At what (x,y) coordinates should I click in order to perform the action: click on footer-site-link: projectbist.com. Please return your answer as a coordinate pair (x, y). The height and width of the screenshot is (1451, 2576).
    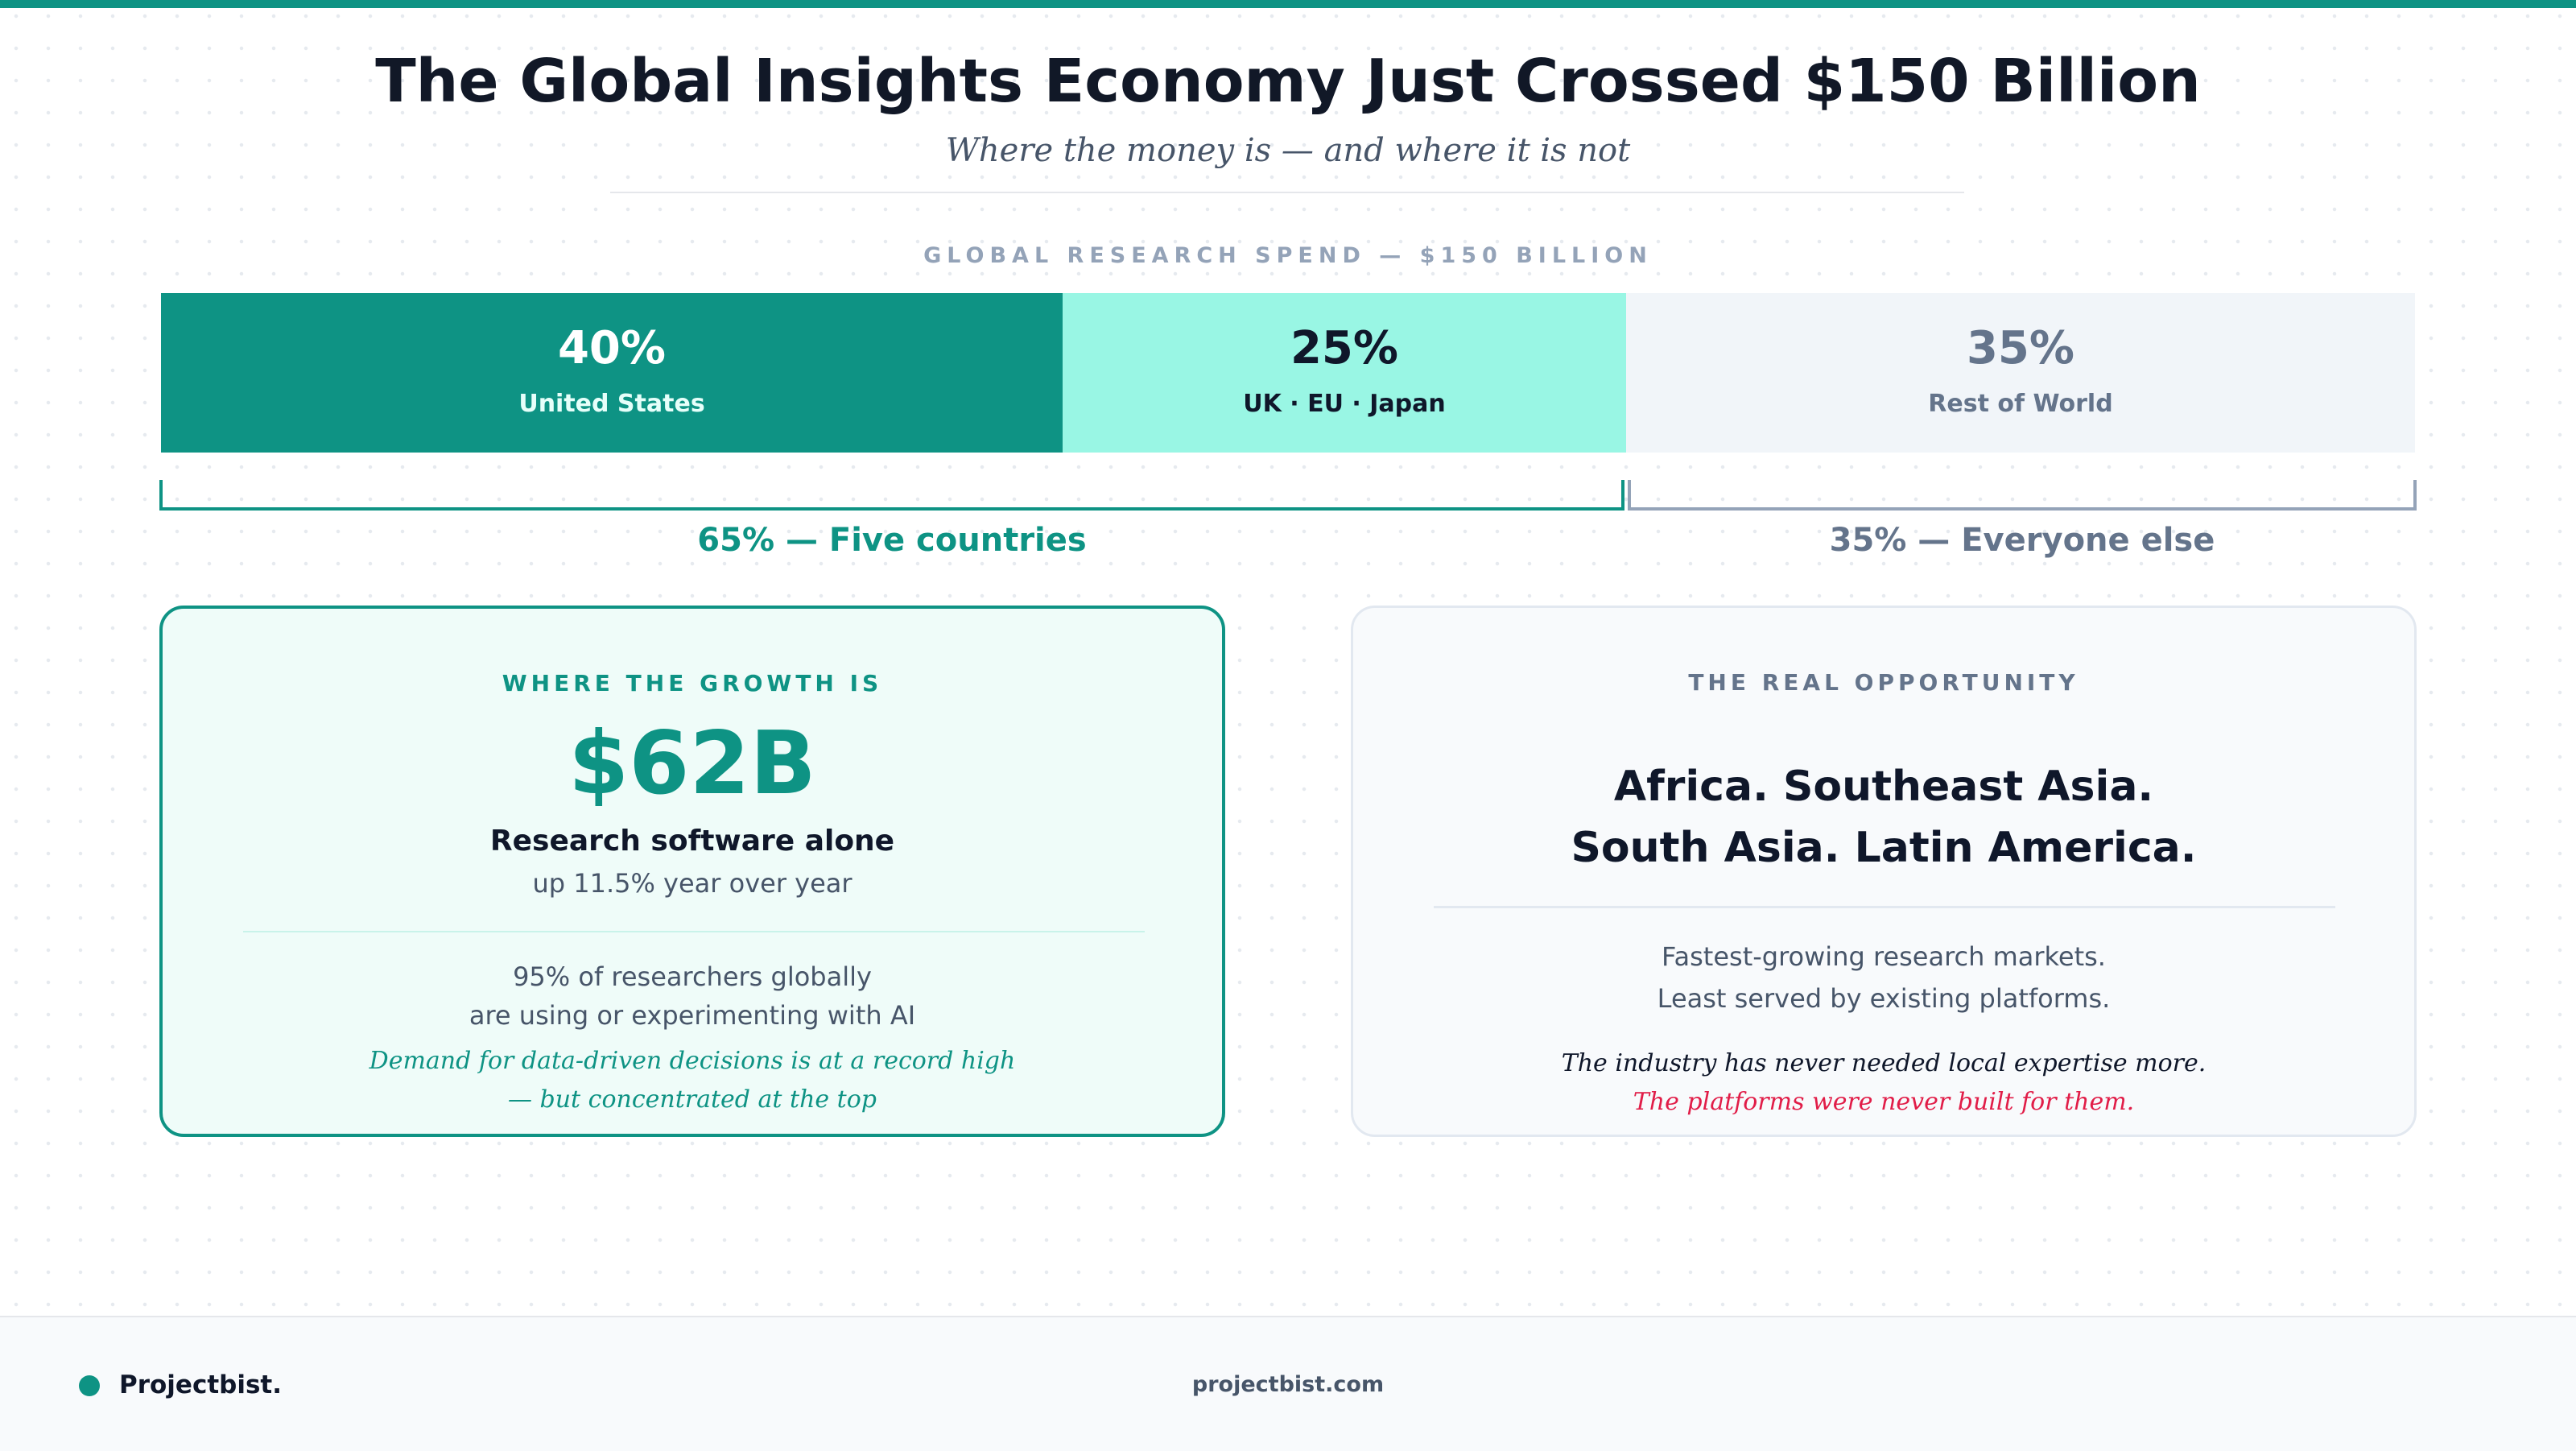
    Looking at the image, I should click on (1288, 1384).